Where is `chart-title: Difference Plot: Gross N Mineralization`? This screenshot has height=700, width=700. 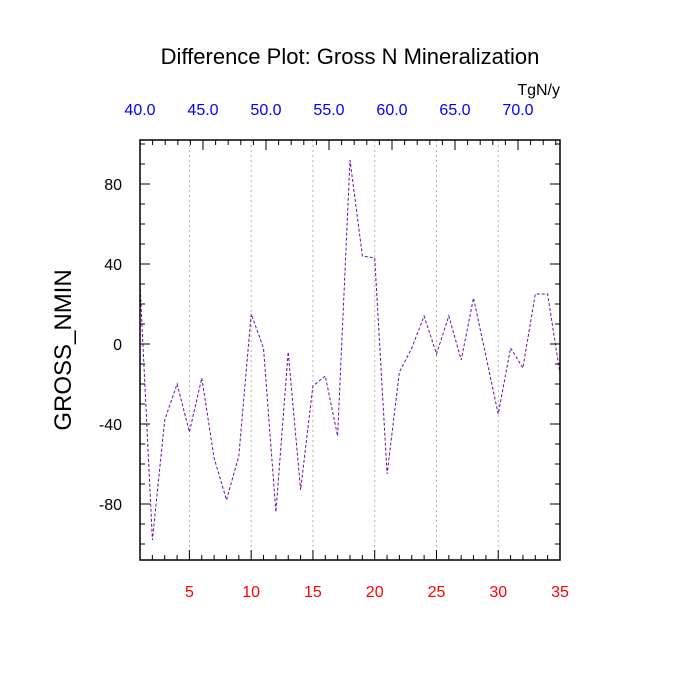
chart-title: Difference Plot: Gross N Mineralization is located at coordinates (350, 56).